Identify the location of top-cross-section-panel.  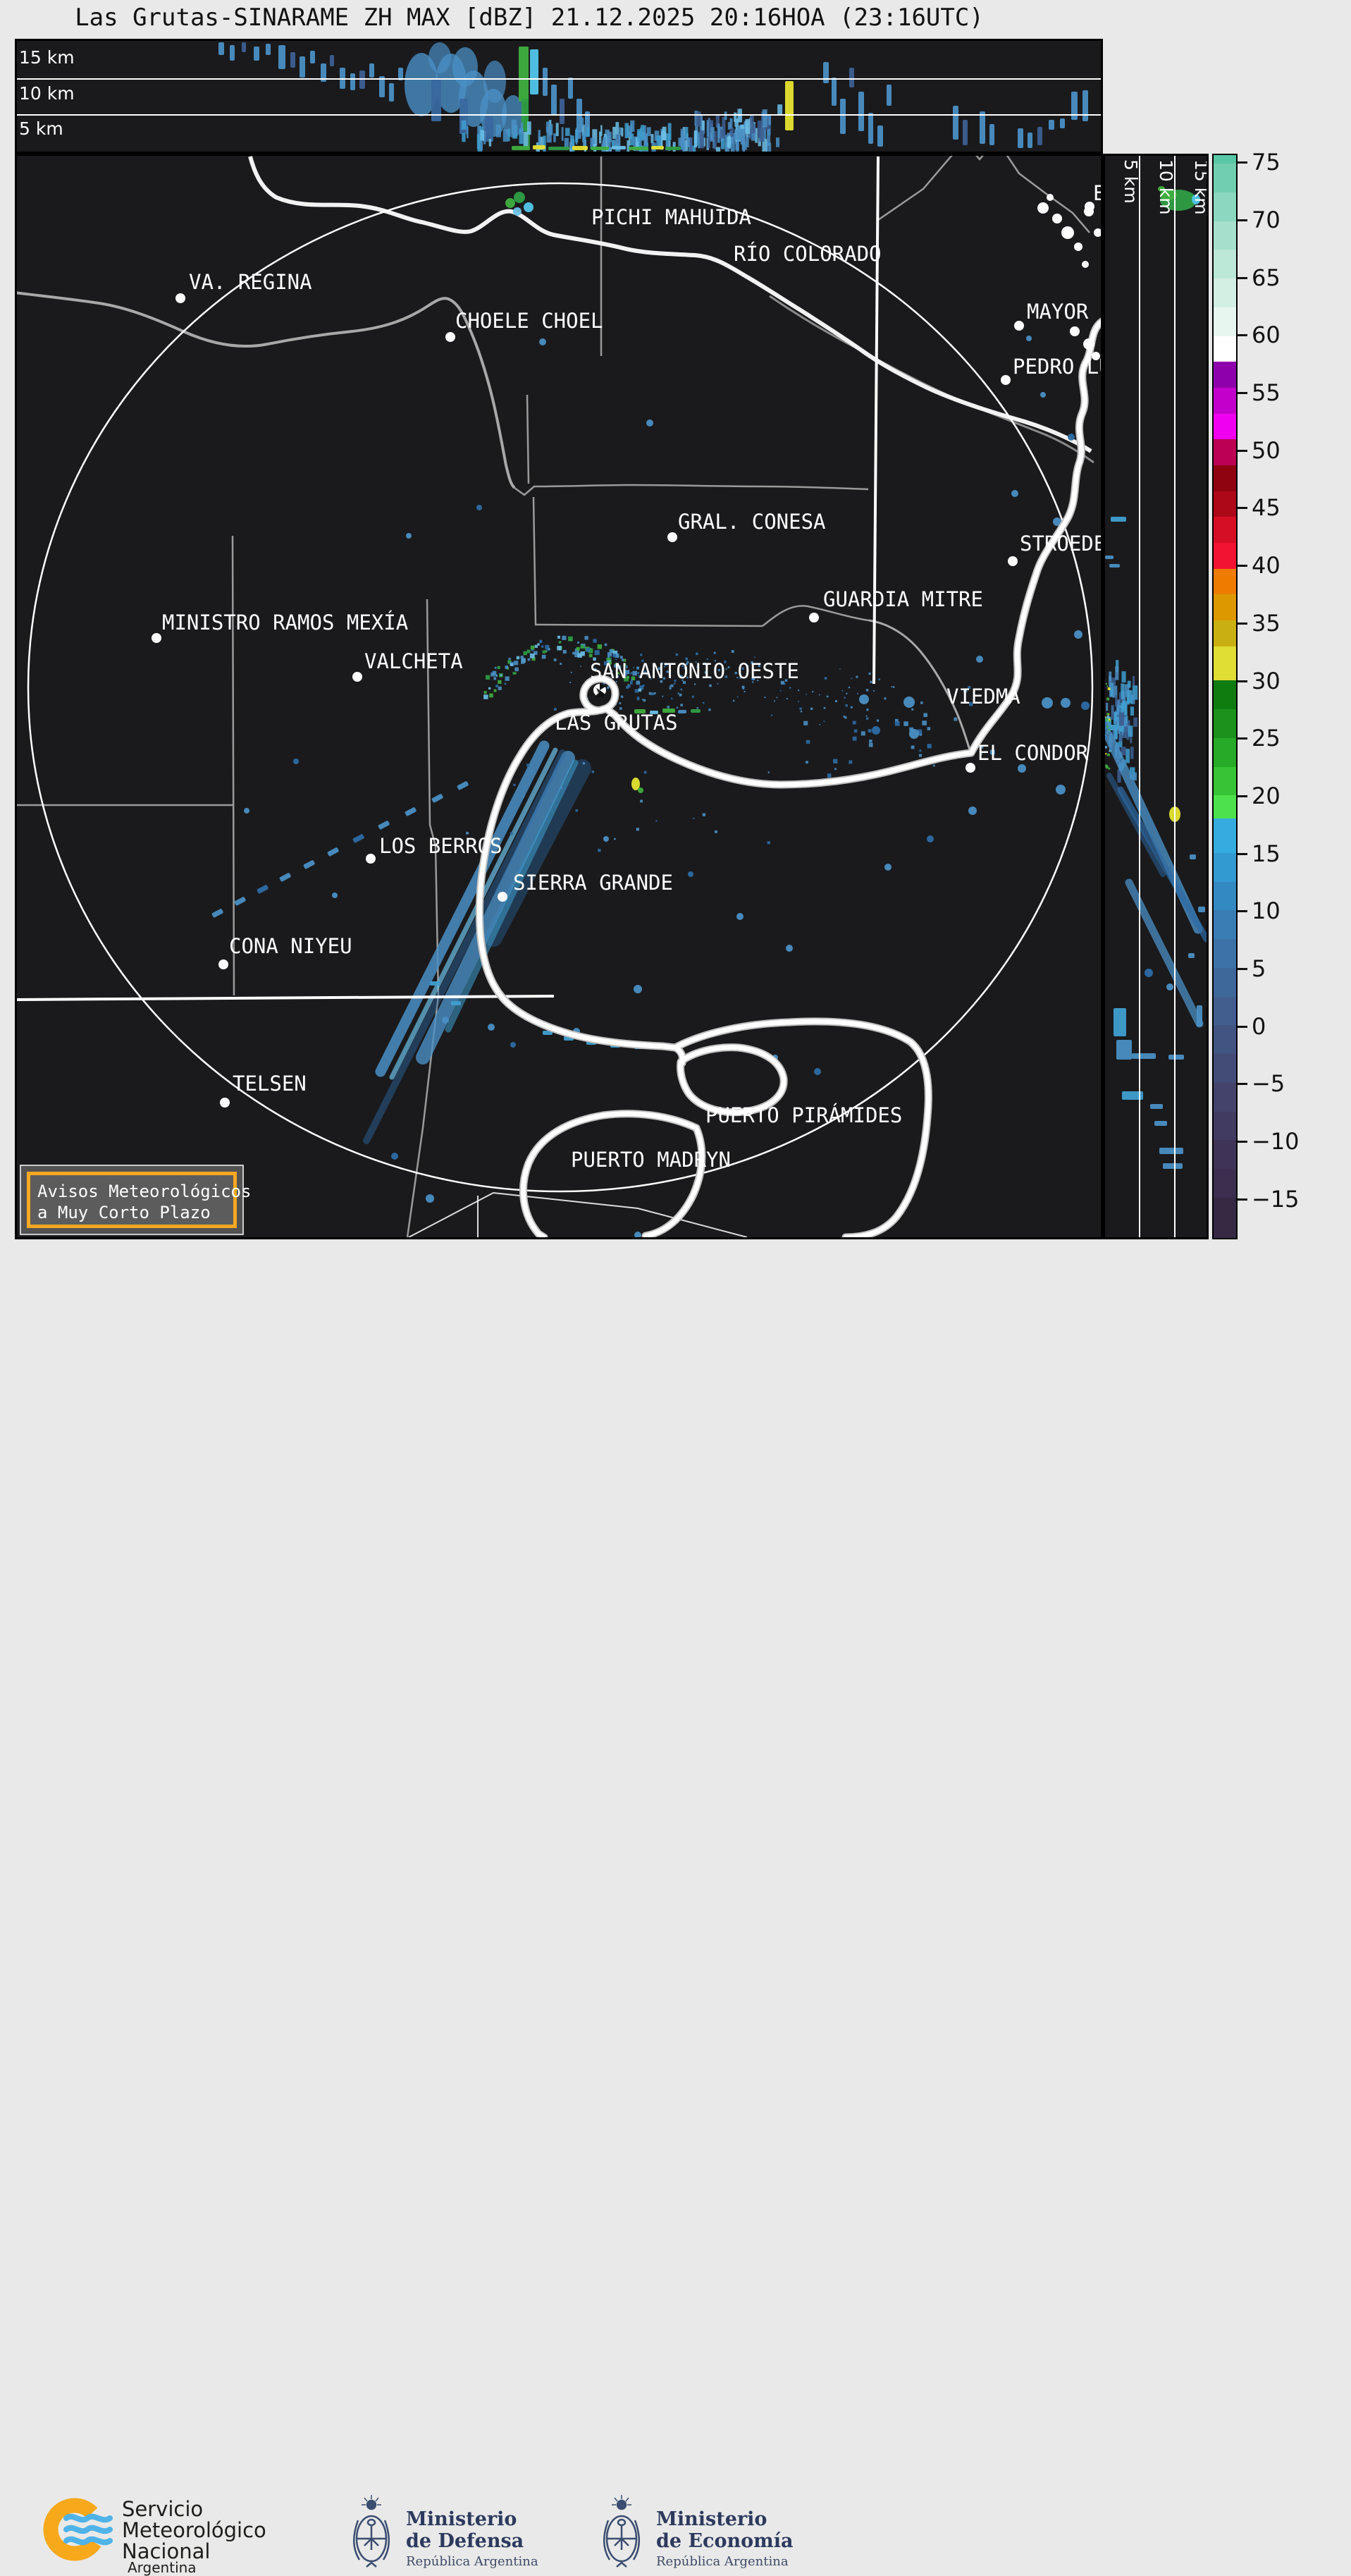
(559, 96).